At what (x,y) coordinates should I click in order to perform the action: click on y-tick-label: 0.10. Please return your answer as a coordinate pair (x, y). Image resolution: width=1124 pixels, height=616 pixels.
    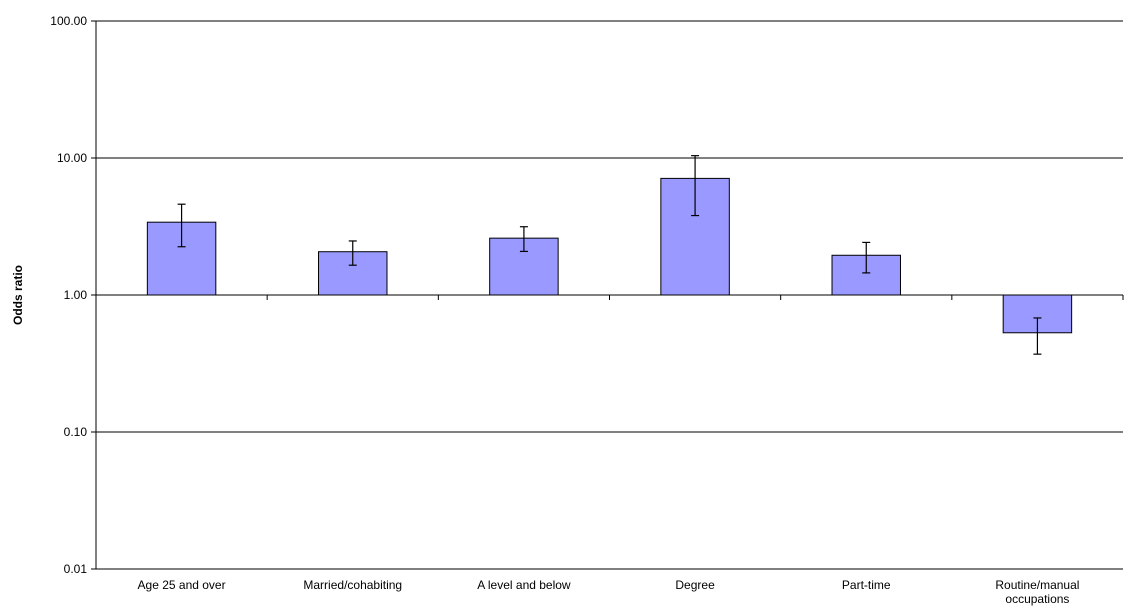
    Looking at the image, I should click on (76, 432).